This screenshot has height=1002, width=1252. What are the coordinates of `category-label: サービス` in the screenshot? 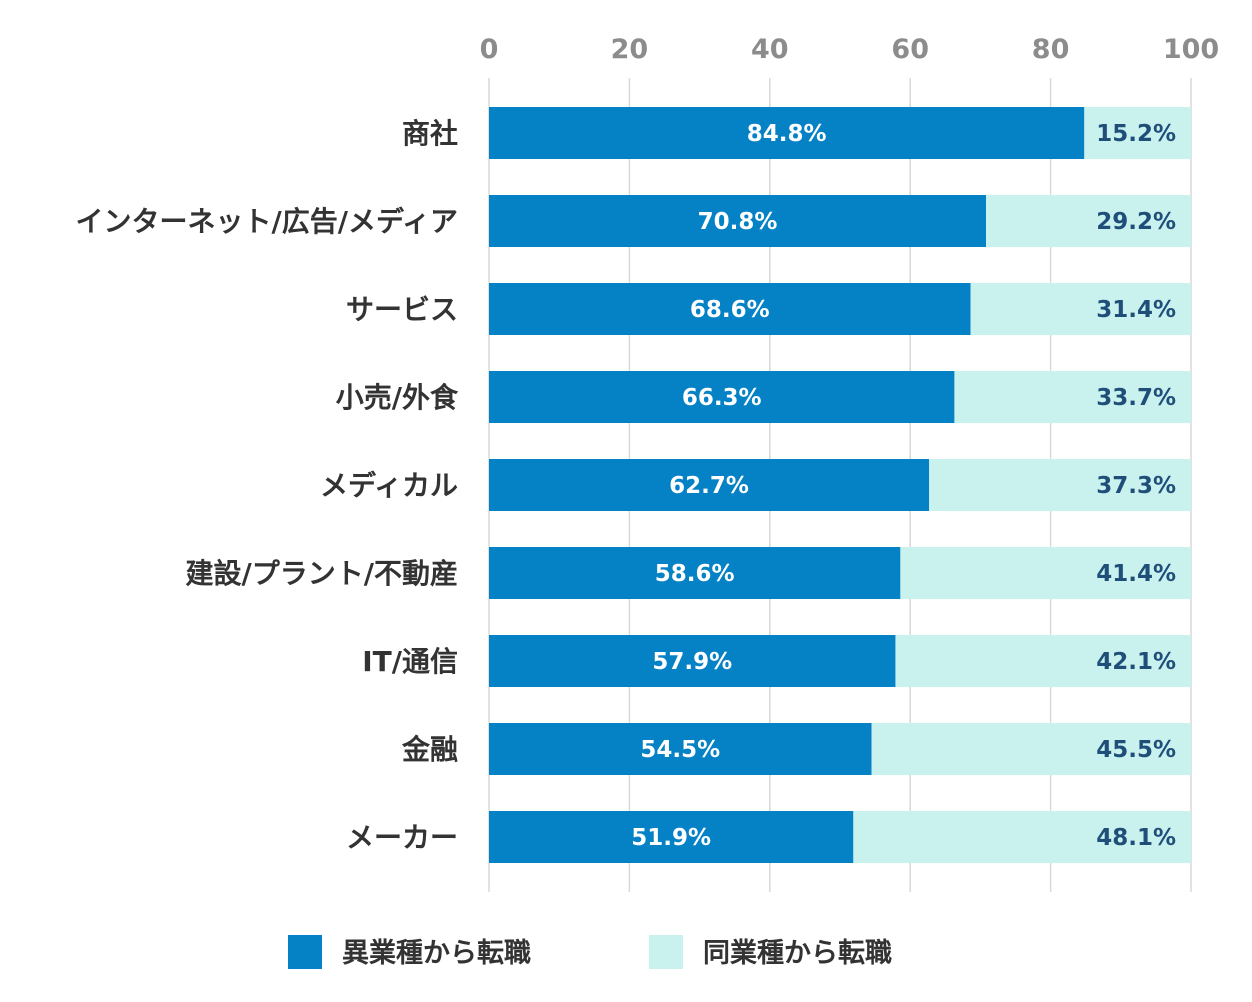 It's located at (402, 309).